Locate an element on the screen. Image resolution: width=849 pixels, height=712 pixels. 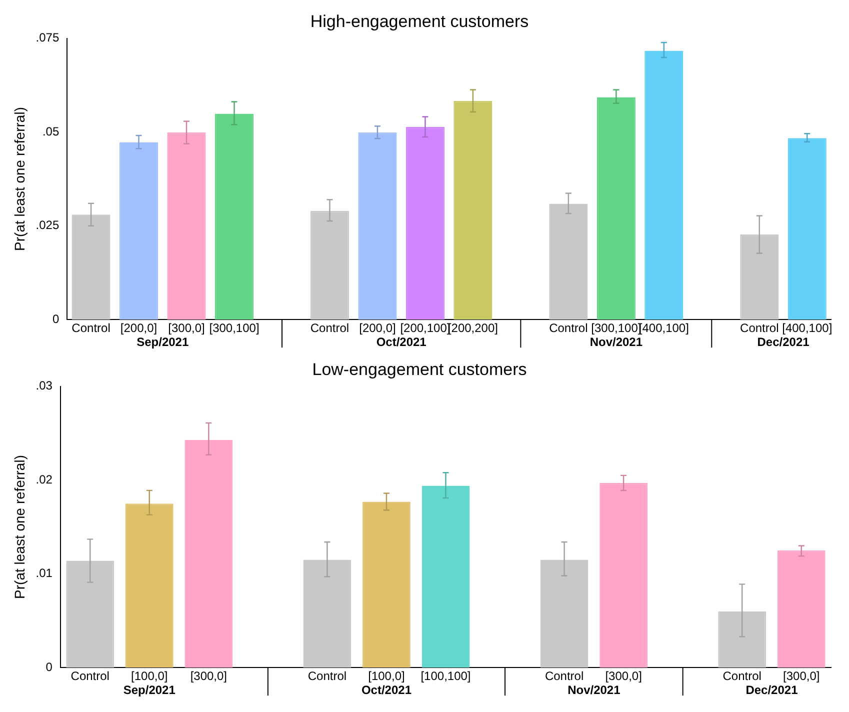
y-tick-label: .03 is located at coordinates (44, 385).